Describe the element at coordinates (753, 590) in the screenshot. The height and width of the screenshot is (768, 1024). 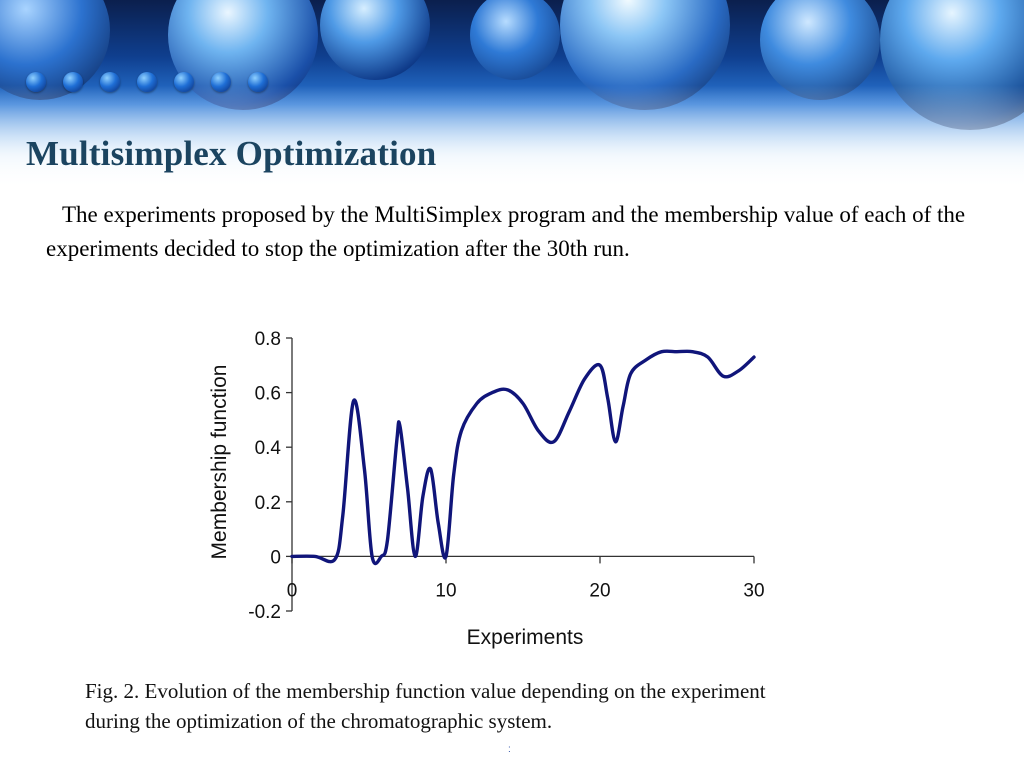
I see `x-tick-label: 30` at that location.